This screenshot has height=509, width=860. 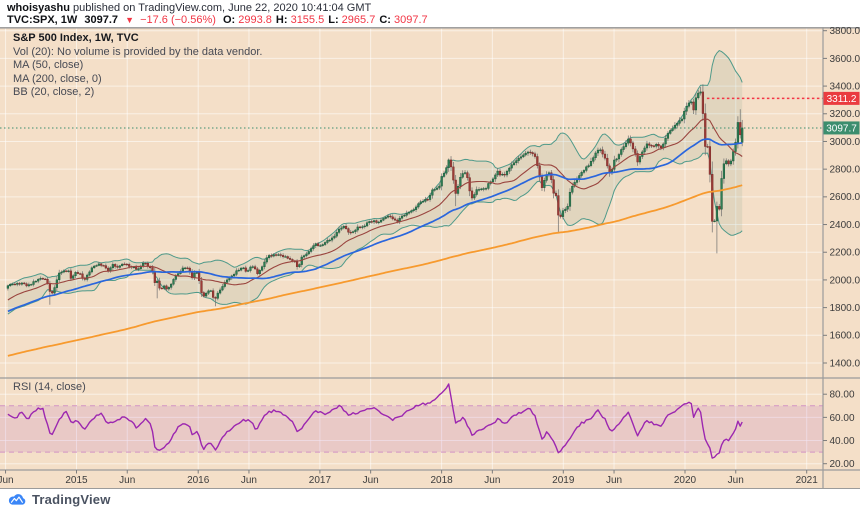 What do you see at coordinates (845, 197) in the screenshot?
I see `svg-text: 2600.0` at bounding box center [845, 197].